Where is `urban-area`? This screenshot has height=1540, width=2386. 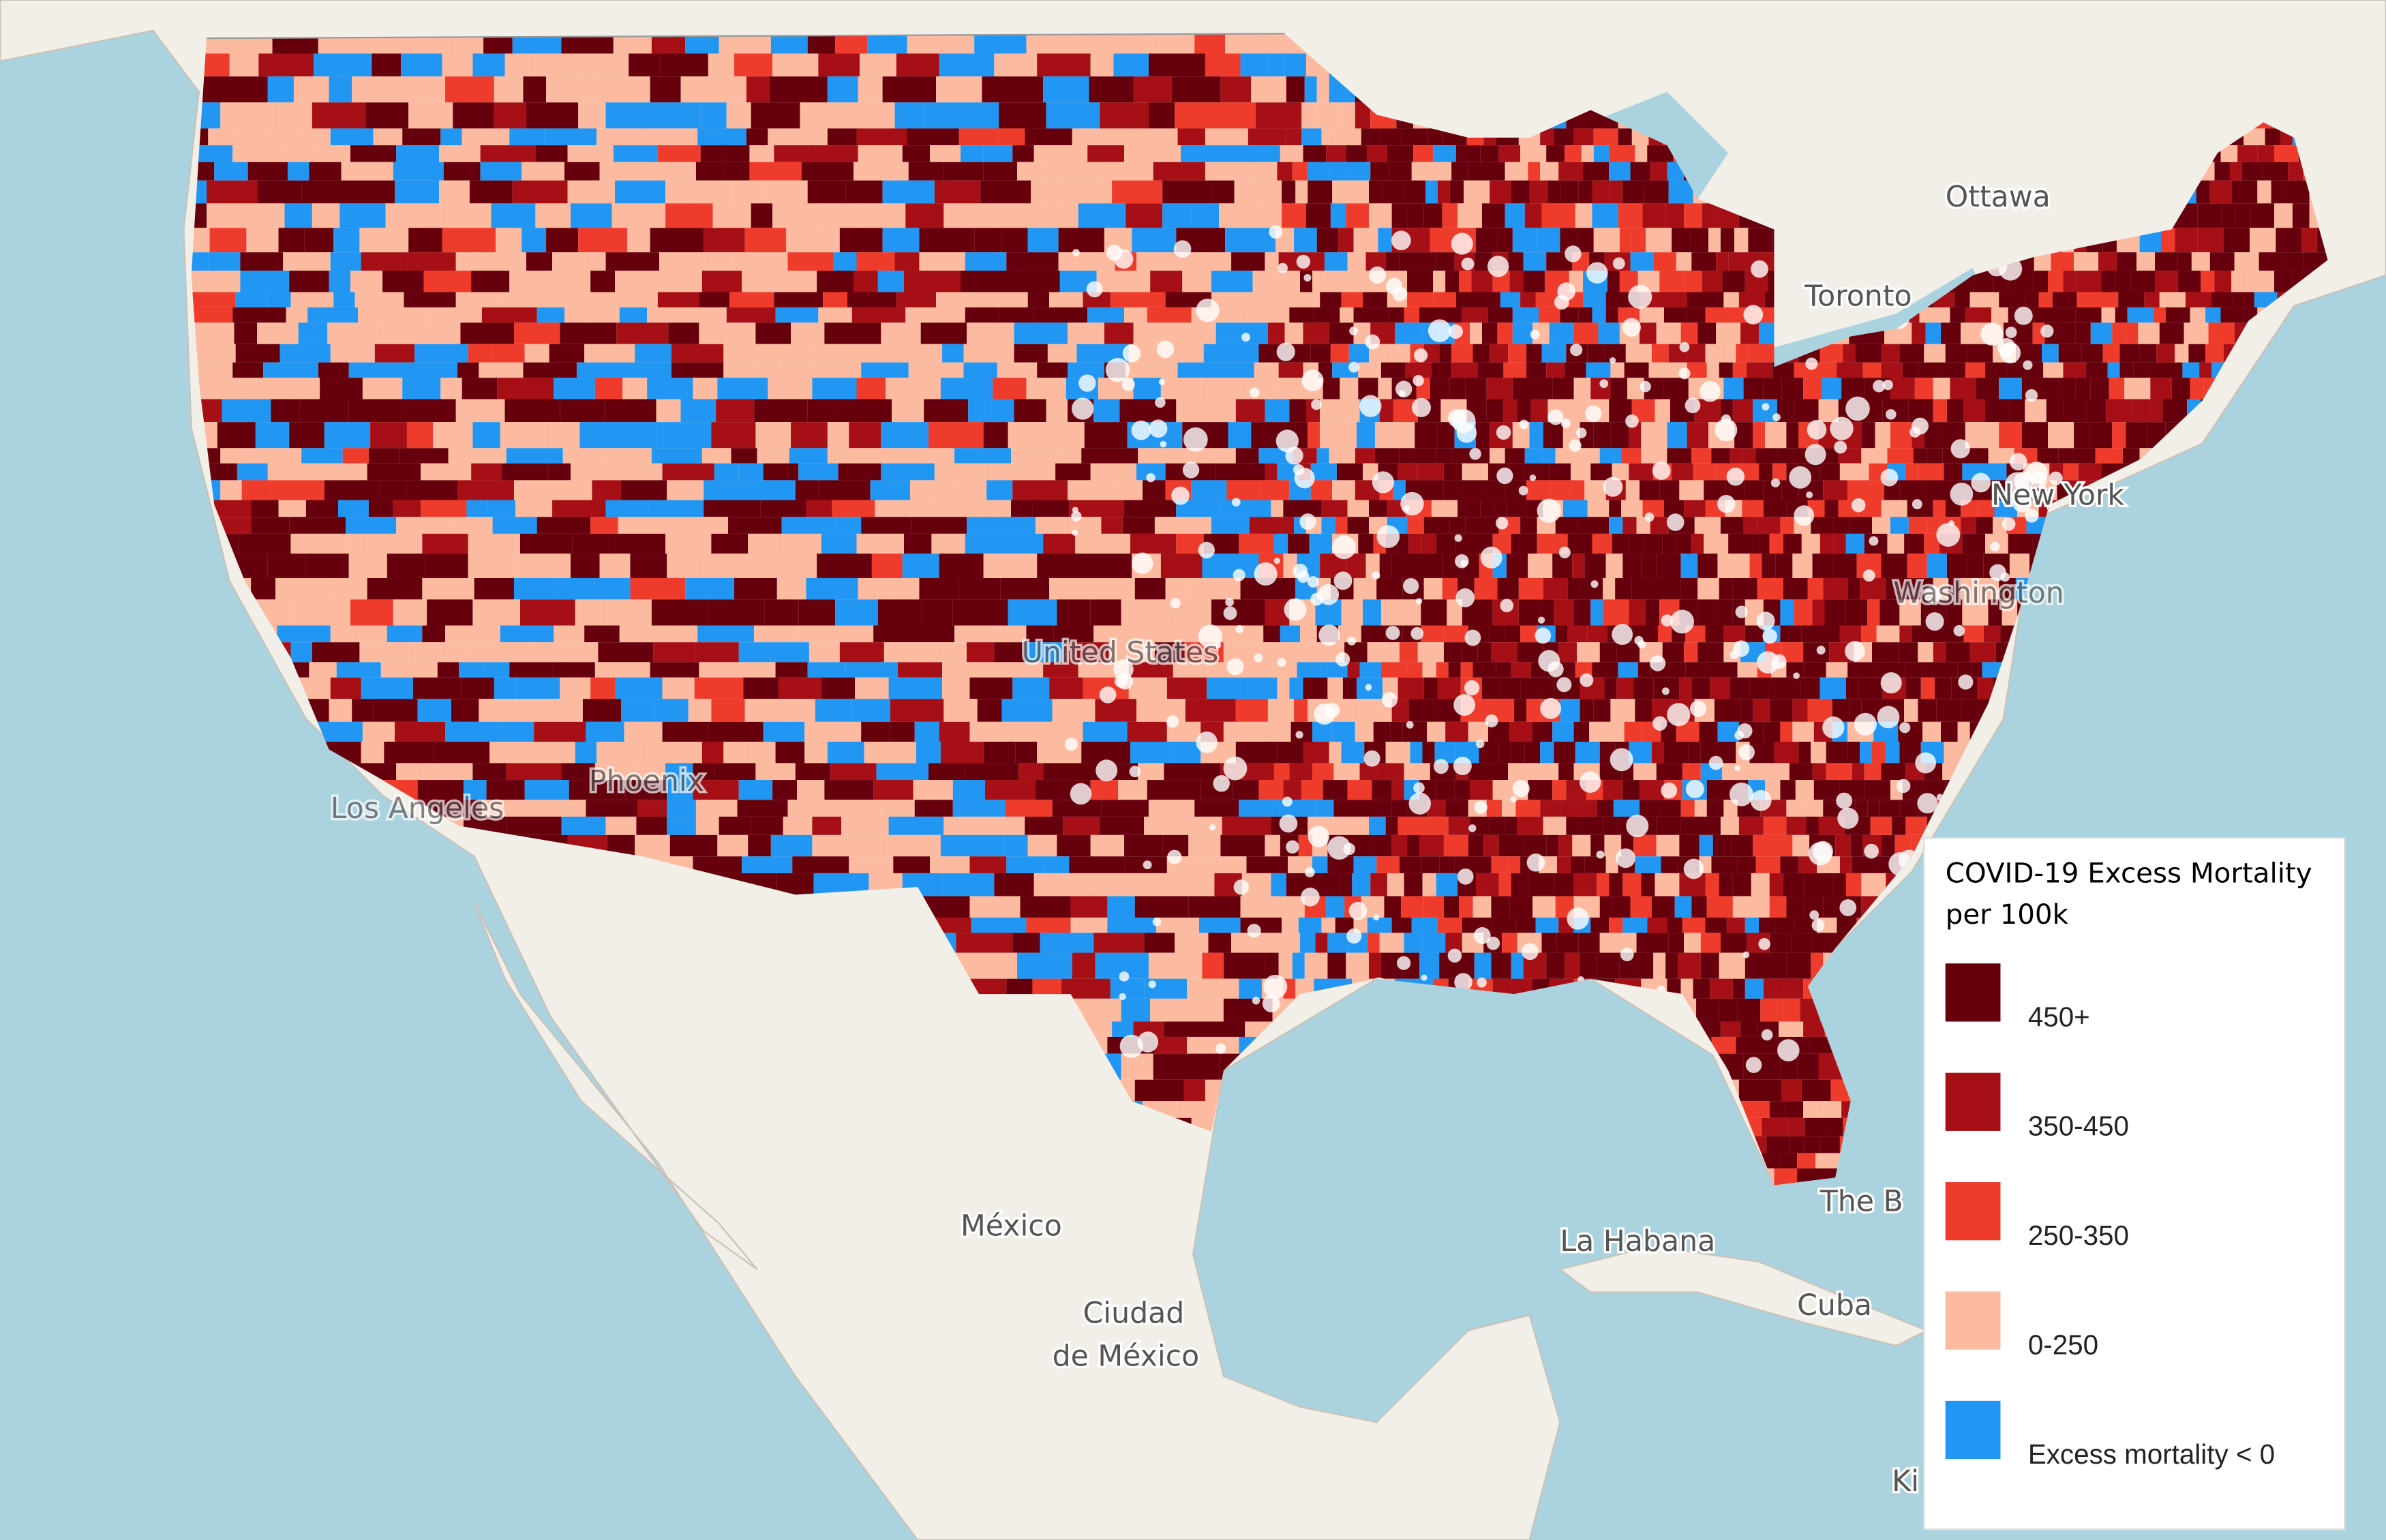 urban-area is located at coordinates (1161, 381).